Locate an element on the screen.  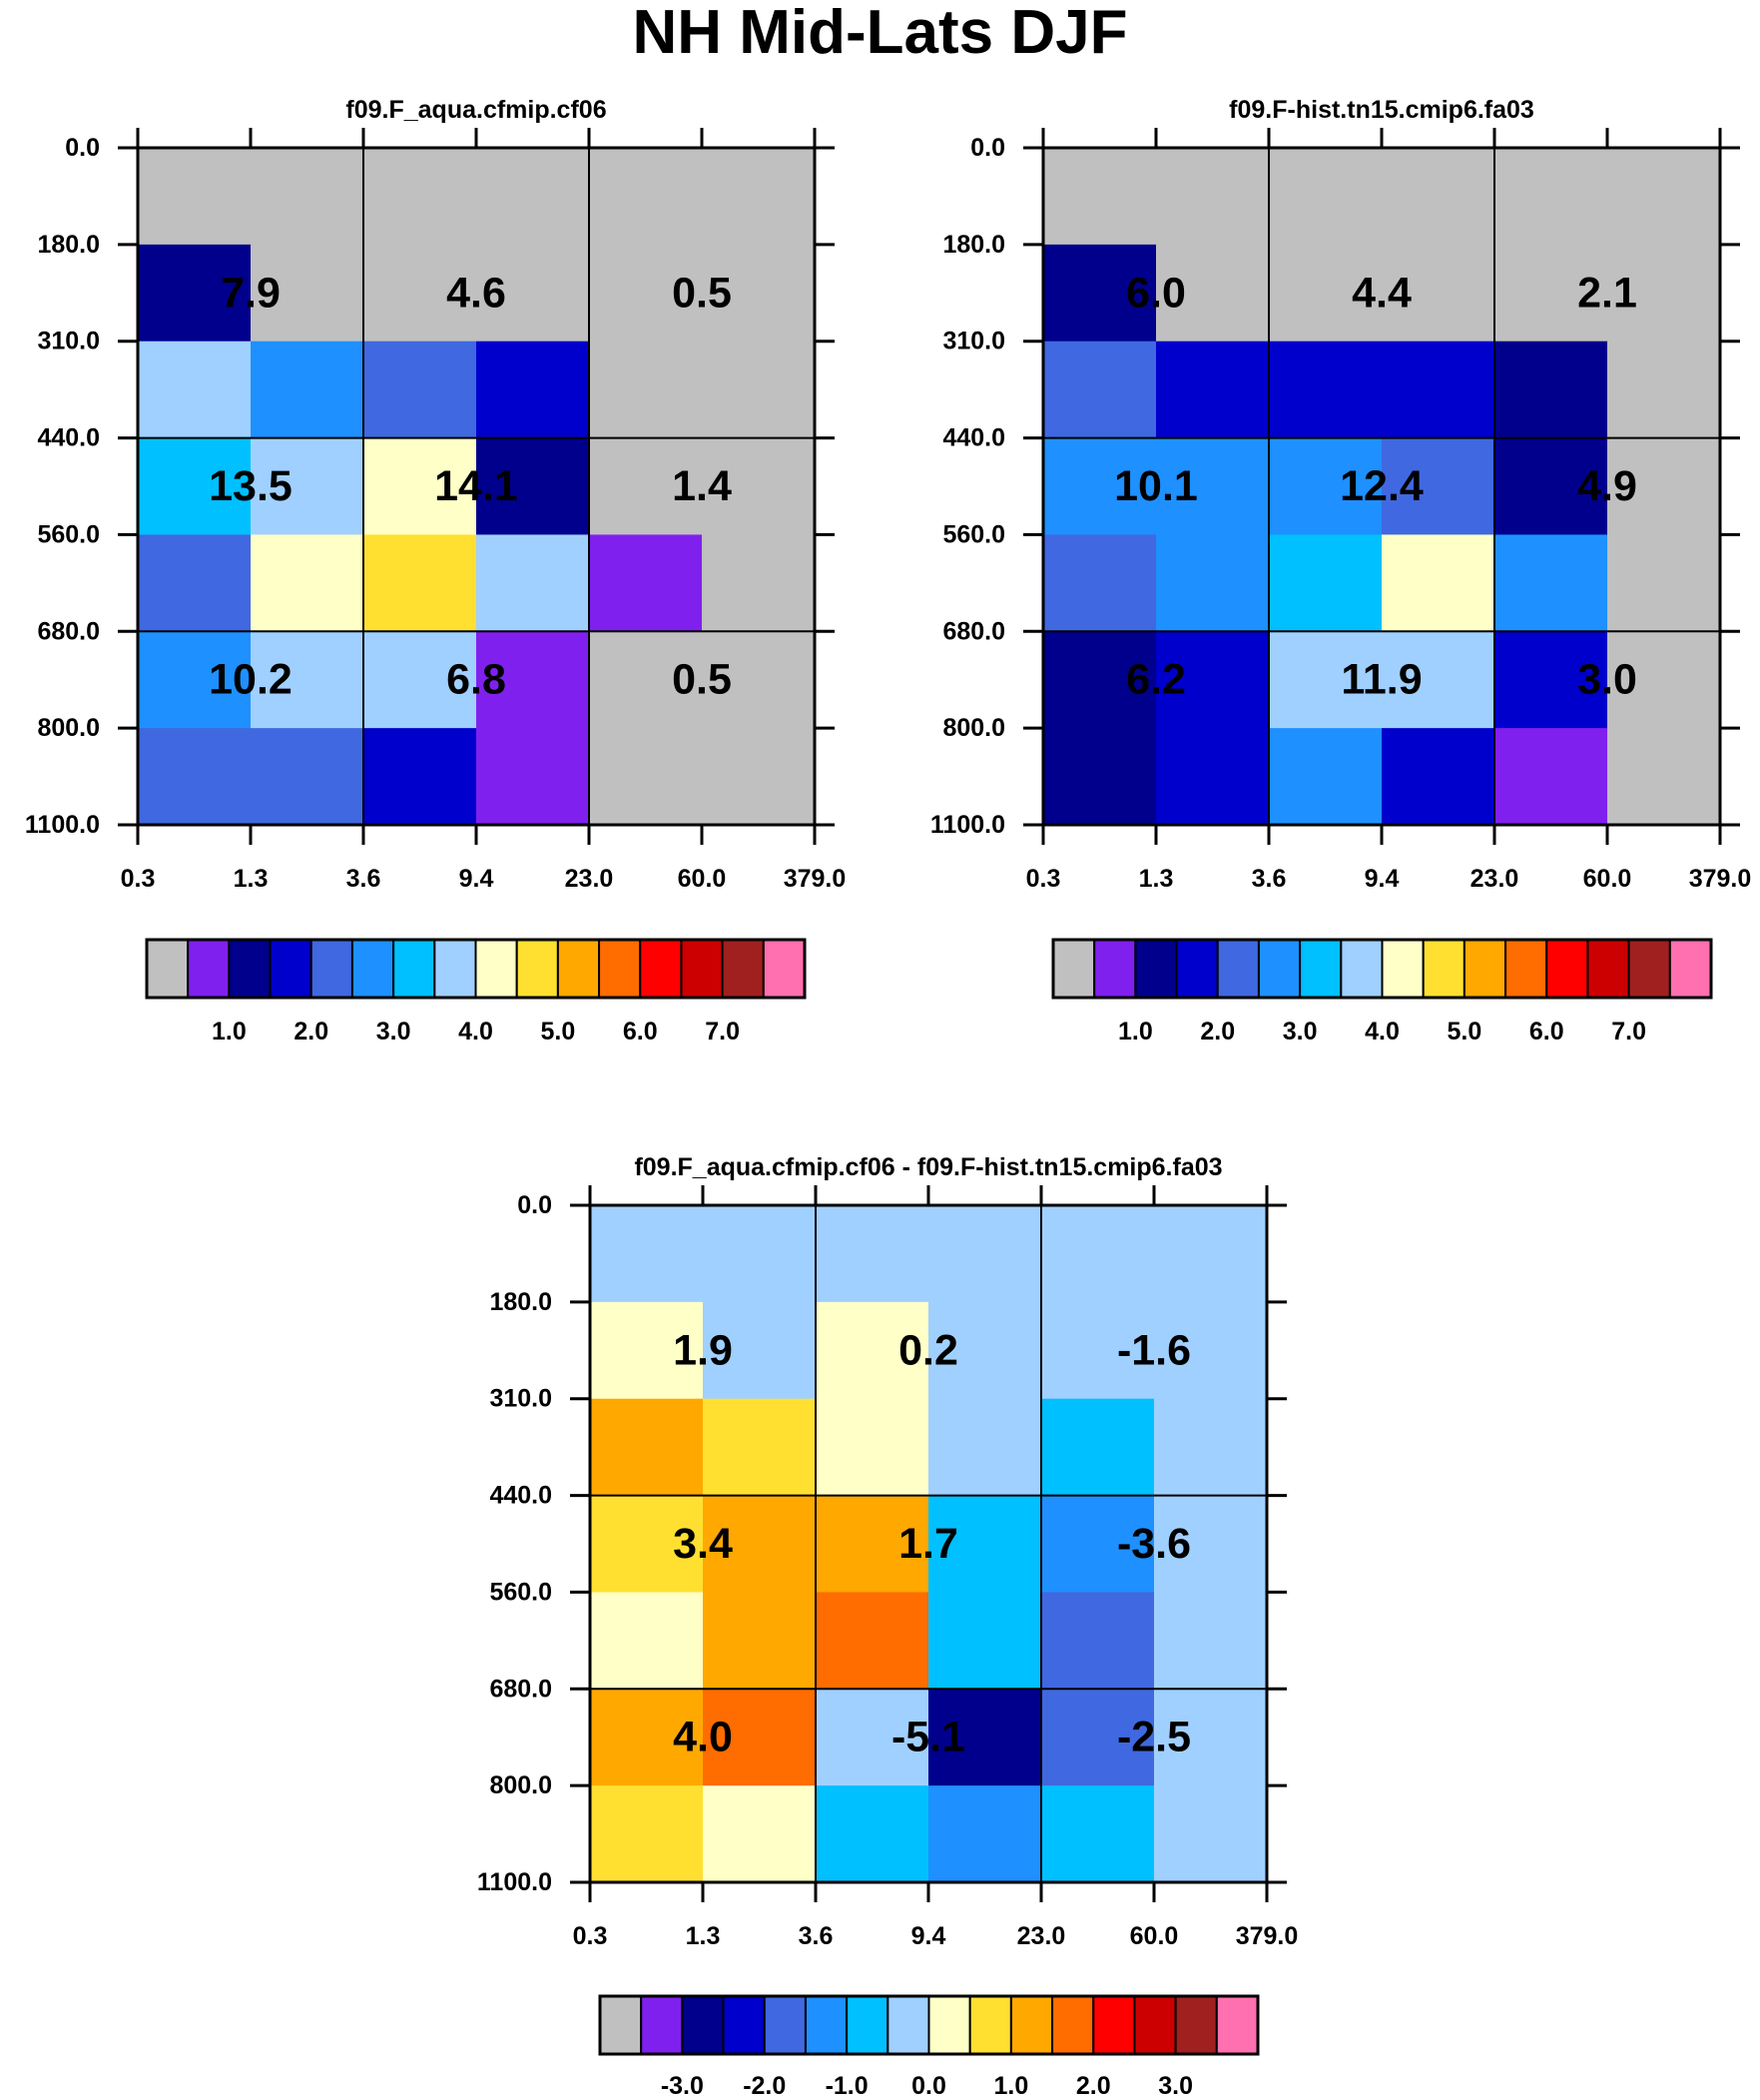
box-value-label: 3.0 is located at coordinates (1607, 680).